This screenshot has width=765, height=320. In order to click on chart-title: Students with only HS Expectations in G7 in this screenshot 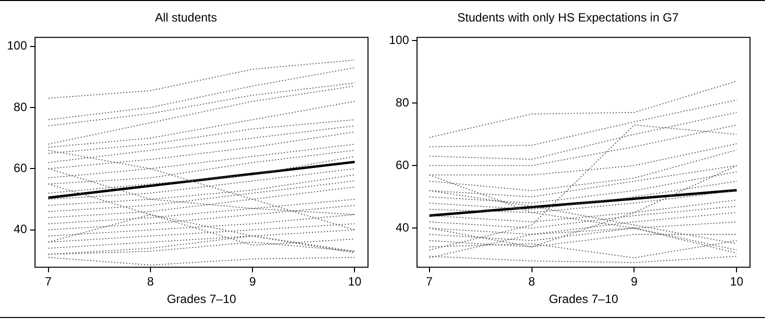, I will do `click(568, 17)`.